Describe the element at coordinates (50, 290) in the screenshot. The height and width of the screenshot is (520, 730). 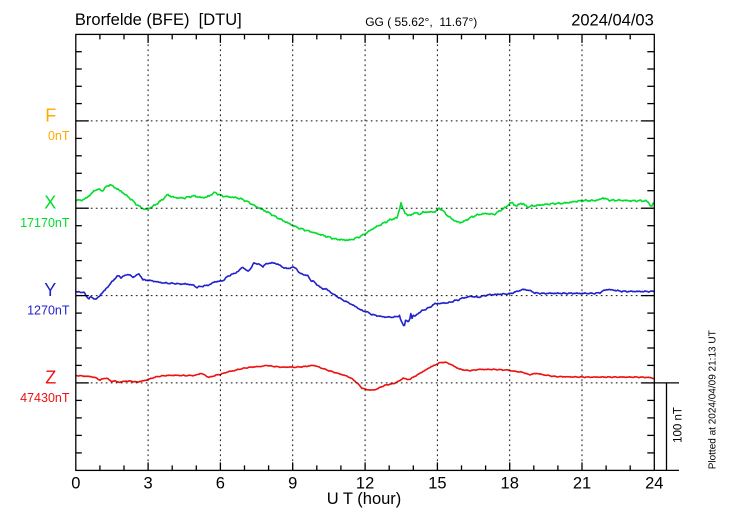
I see `svg-text: Y` at that location.